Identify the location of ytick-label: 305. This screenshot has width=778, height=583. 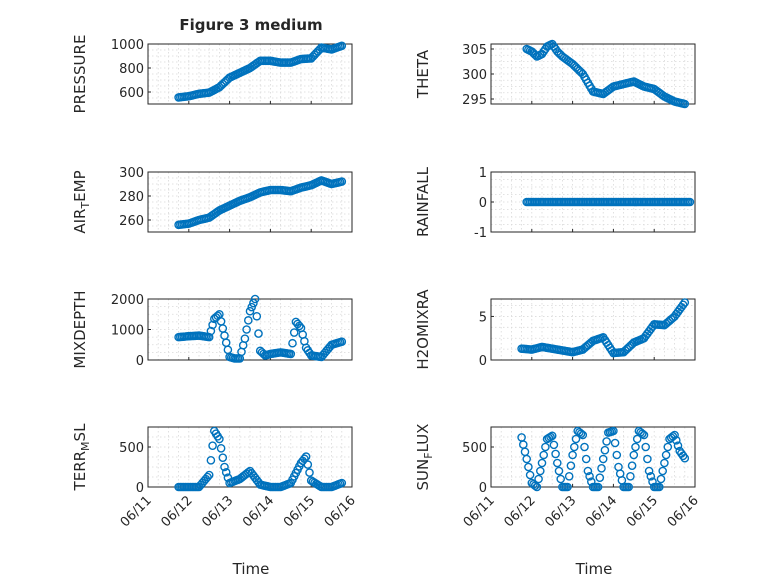
(474, 50).